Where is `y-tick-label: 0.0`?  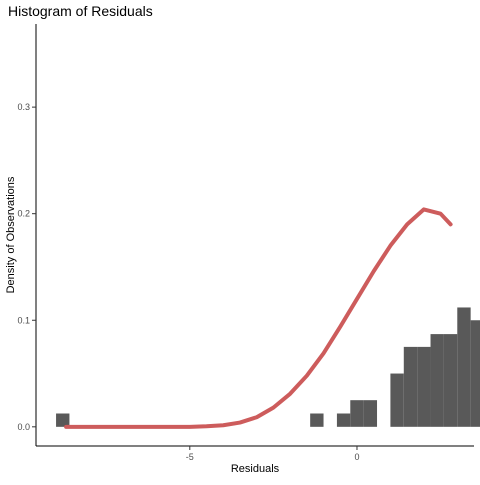 y-tick-label: 0.0 is located at coordinates (23, 427).